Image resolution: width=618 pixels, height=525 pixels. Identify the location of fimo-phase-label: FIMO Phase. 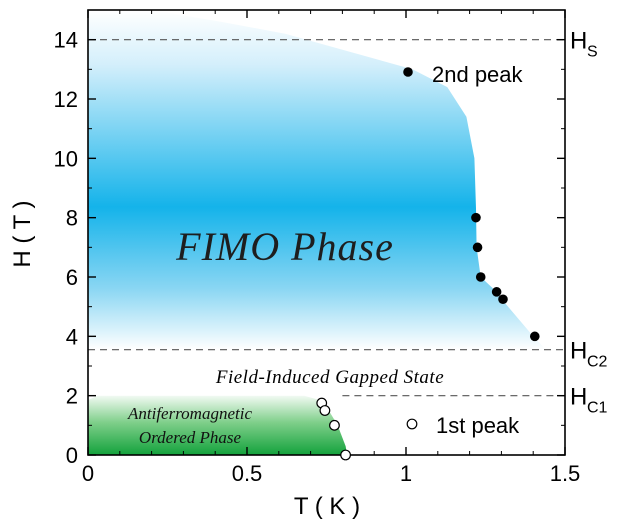
(284, 246).